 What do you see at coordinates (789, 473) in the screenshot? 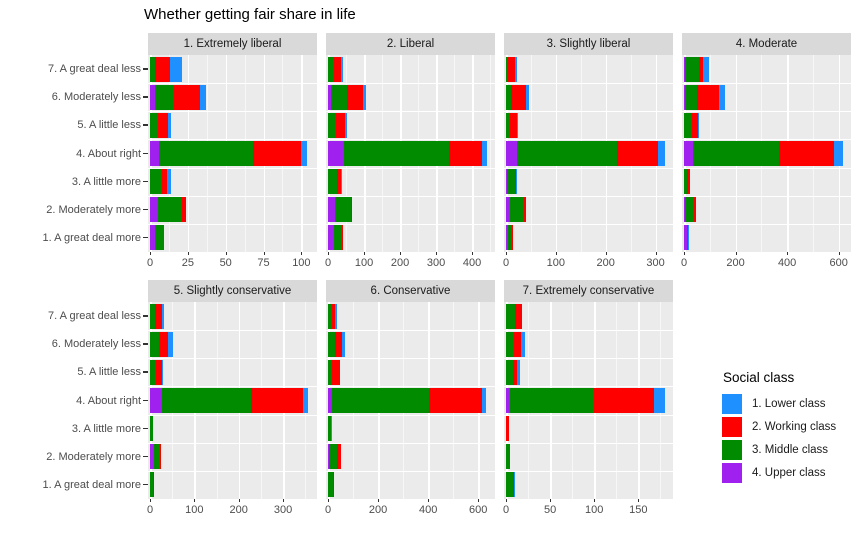
I see `legend-label: 4. Upper class` at bounding box center [789, 473].